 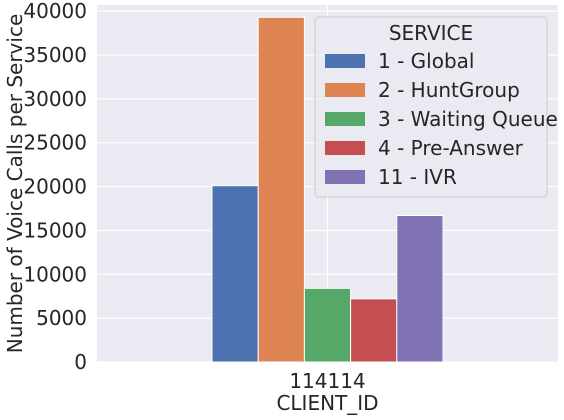 What do you see at coordinates (55, 11) in the screenshot?
I see `y-tick-label: 40000` at bounding box center [55, 11].